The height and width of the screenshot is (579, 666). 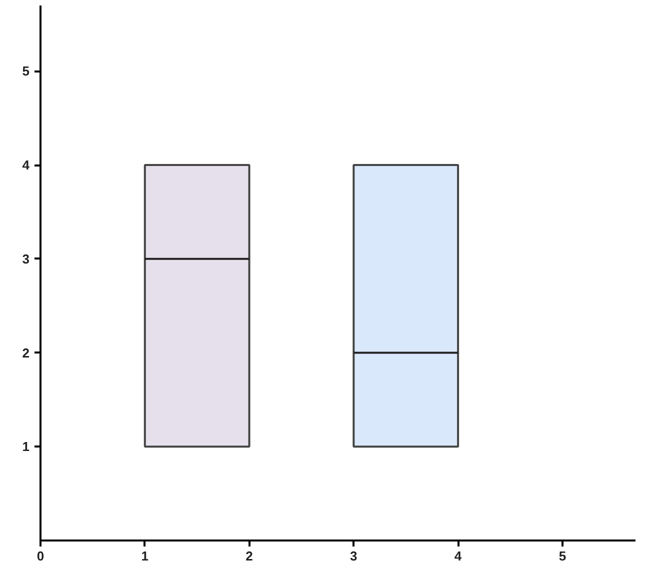 I want to click on x-tick-label: 4, so click(x=458, y=556).